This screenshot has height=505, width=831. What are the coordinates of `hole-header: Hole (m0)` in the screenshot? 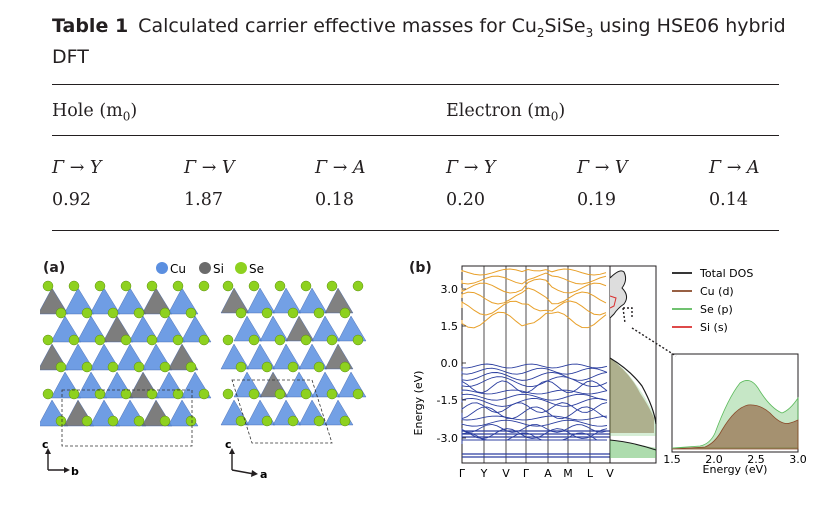 It's located at (94, 112).